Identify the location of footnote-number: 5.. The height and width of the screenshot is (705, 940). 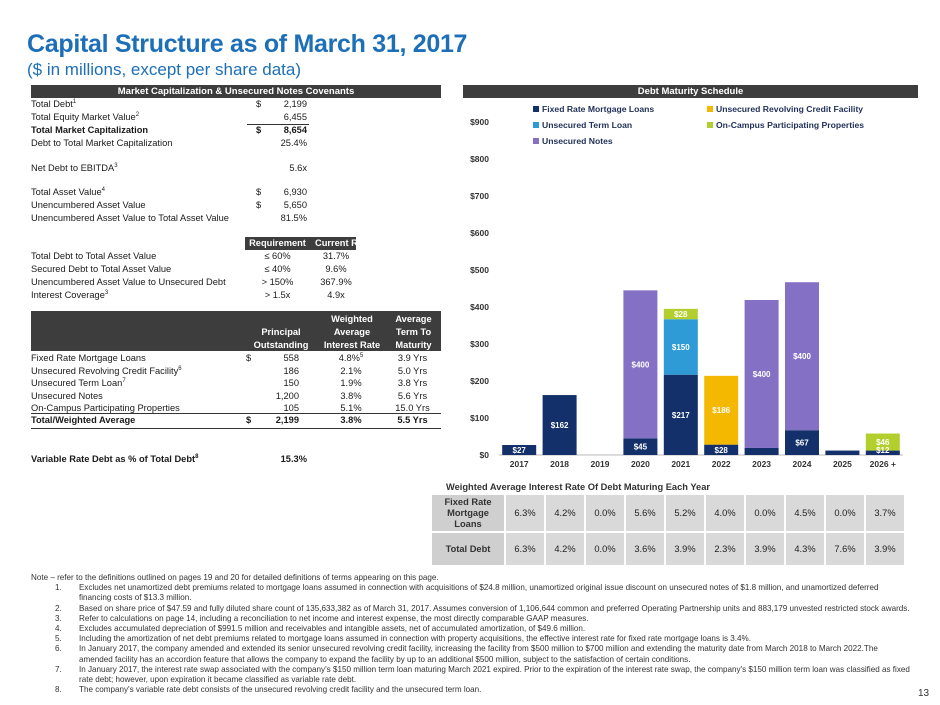
(58, 639).